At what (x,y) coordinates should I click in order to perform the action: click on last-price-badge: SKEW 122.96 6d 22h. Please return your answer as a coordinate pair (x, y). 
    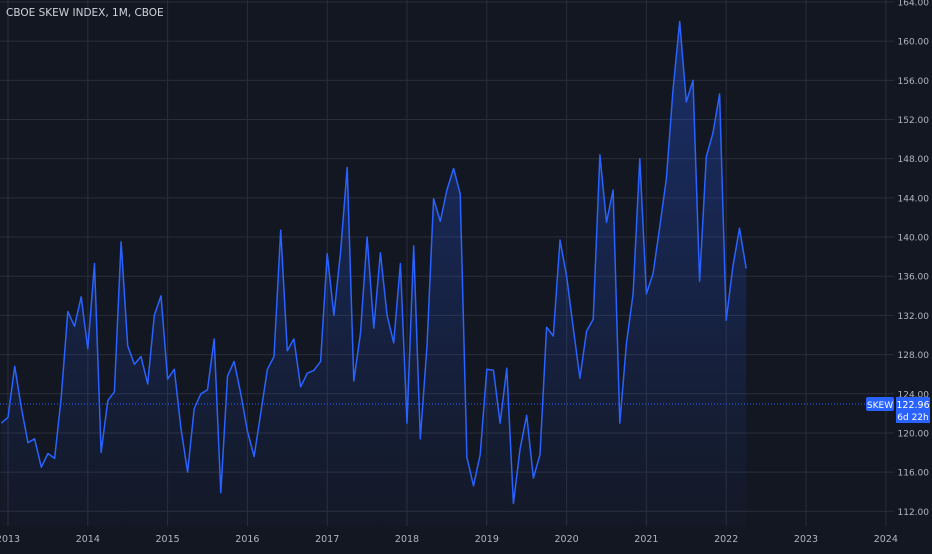
    Looking at the image, I should click on (898, 410).